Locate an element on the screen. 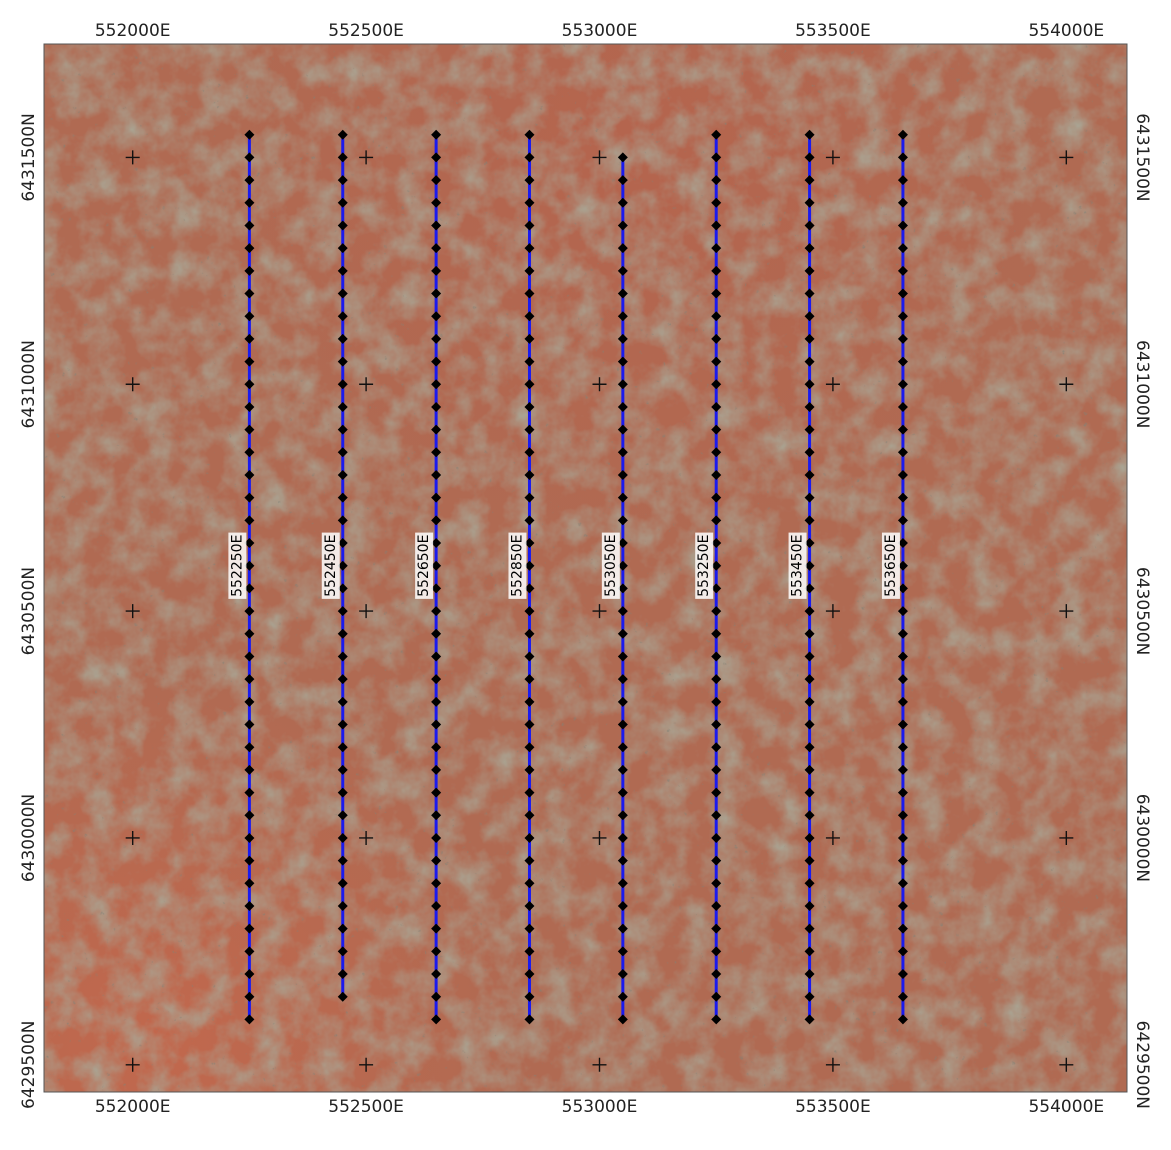  survey-line-label-text: 552650E is located at coordinates (424, 566).